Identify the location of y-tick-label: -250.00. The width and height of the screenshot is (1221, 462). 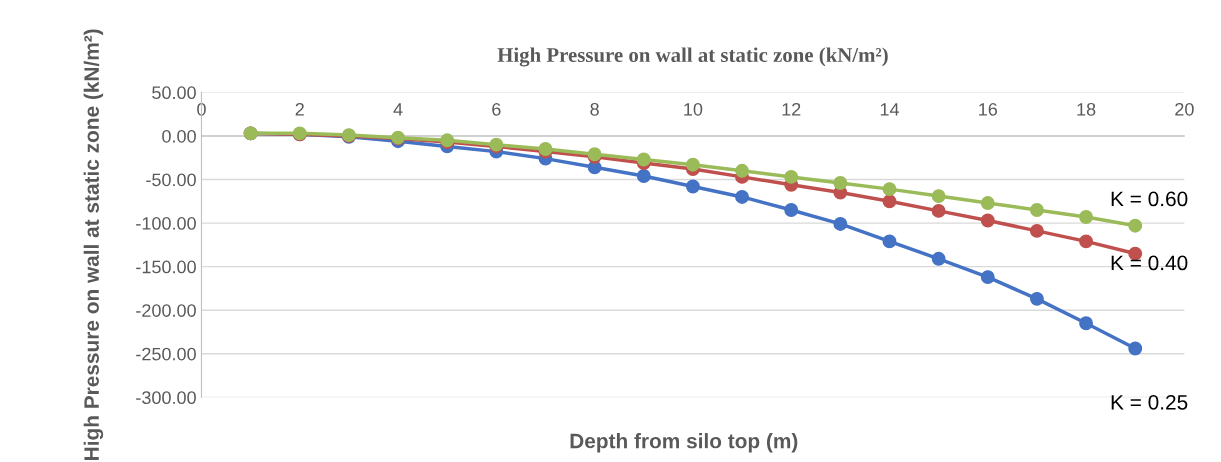
(166, 354).